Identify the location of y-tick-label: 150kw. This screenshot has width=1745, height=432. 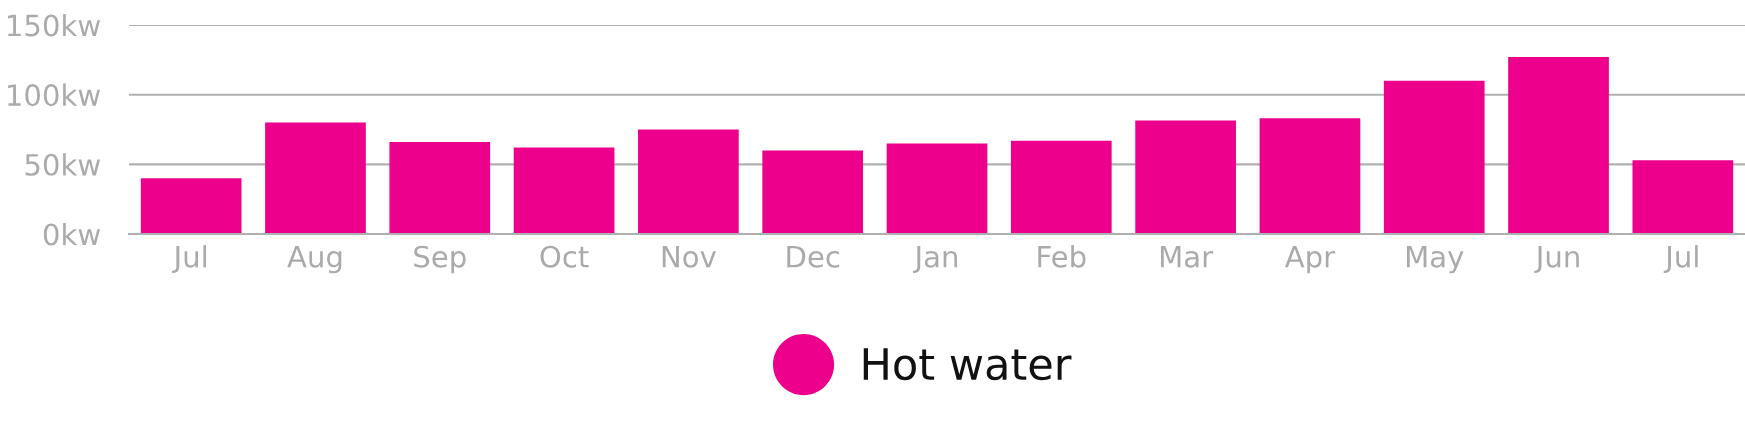
(54, 25).